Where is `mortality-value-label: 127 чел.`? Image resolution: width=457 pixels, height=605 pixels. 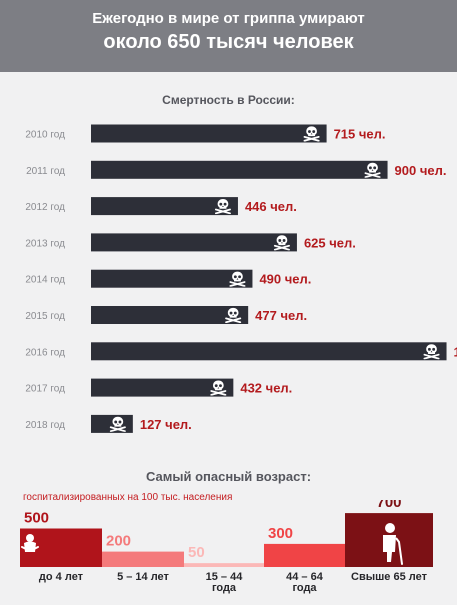 mortality-value-label: 127 чел. is located at coordinates (166, 424).